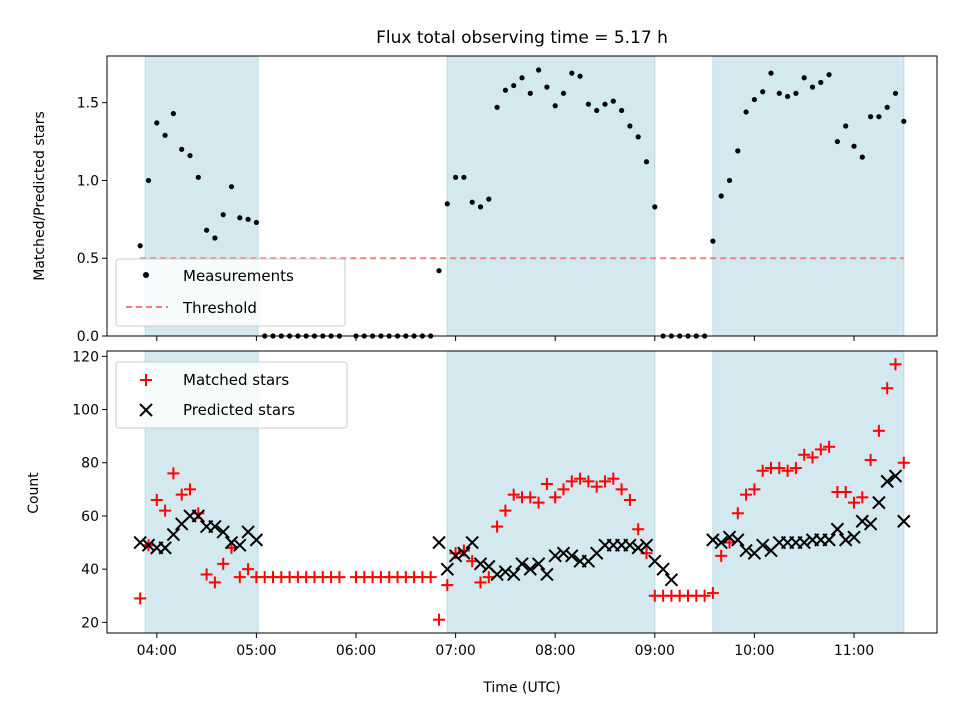 This screenshot has height=720, width=960. What do you see at coordinates (146, 410) in the screenshot?
I see `legend-predicted-marker` at bounding box center [146, 410].